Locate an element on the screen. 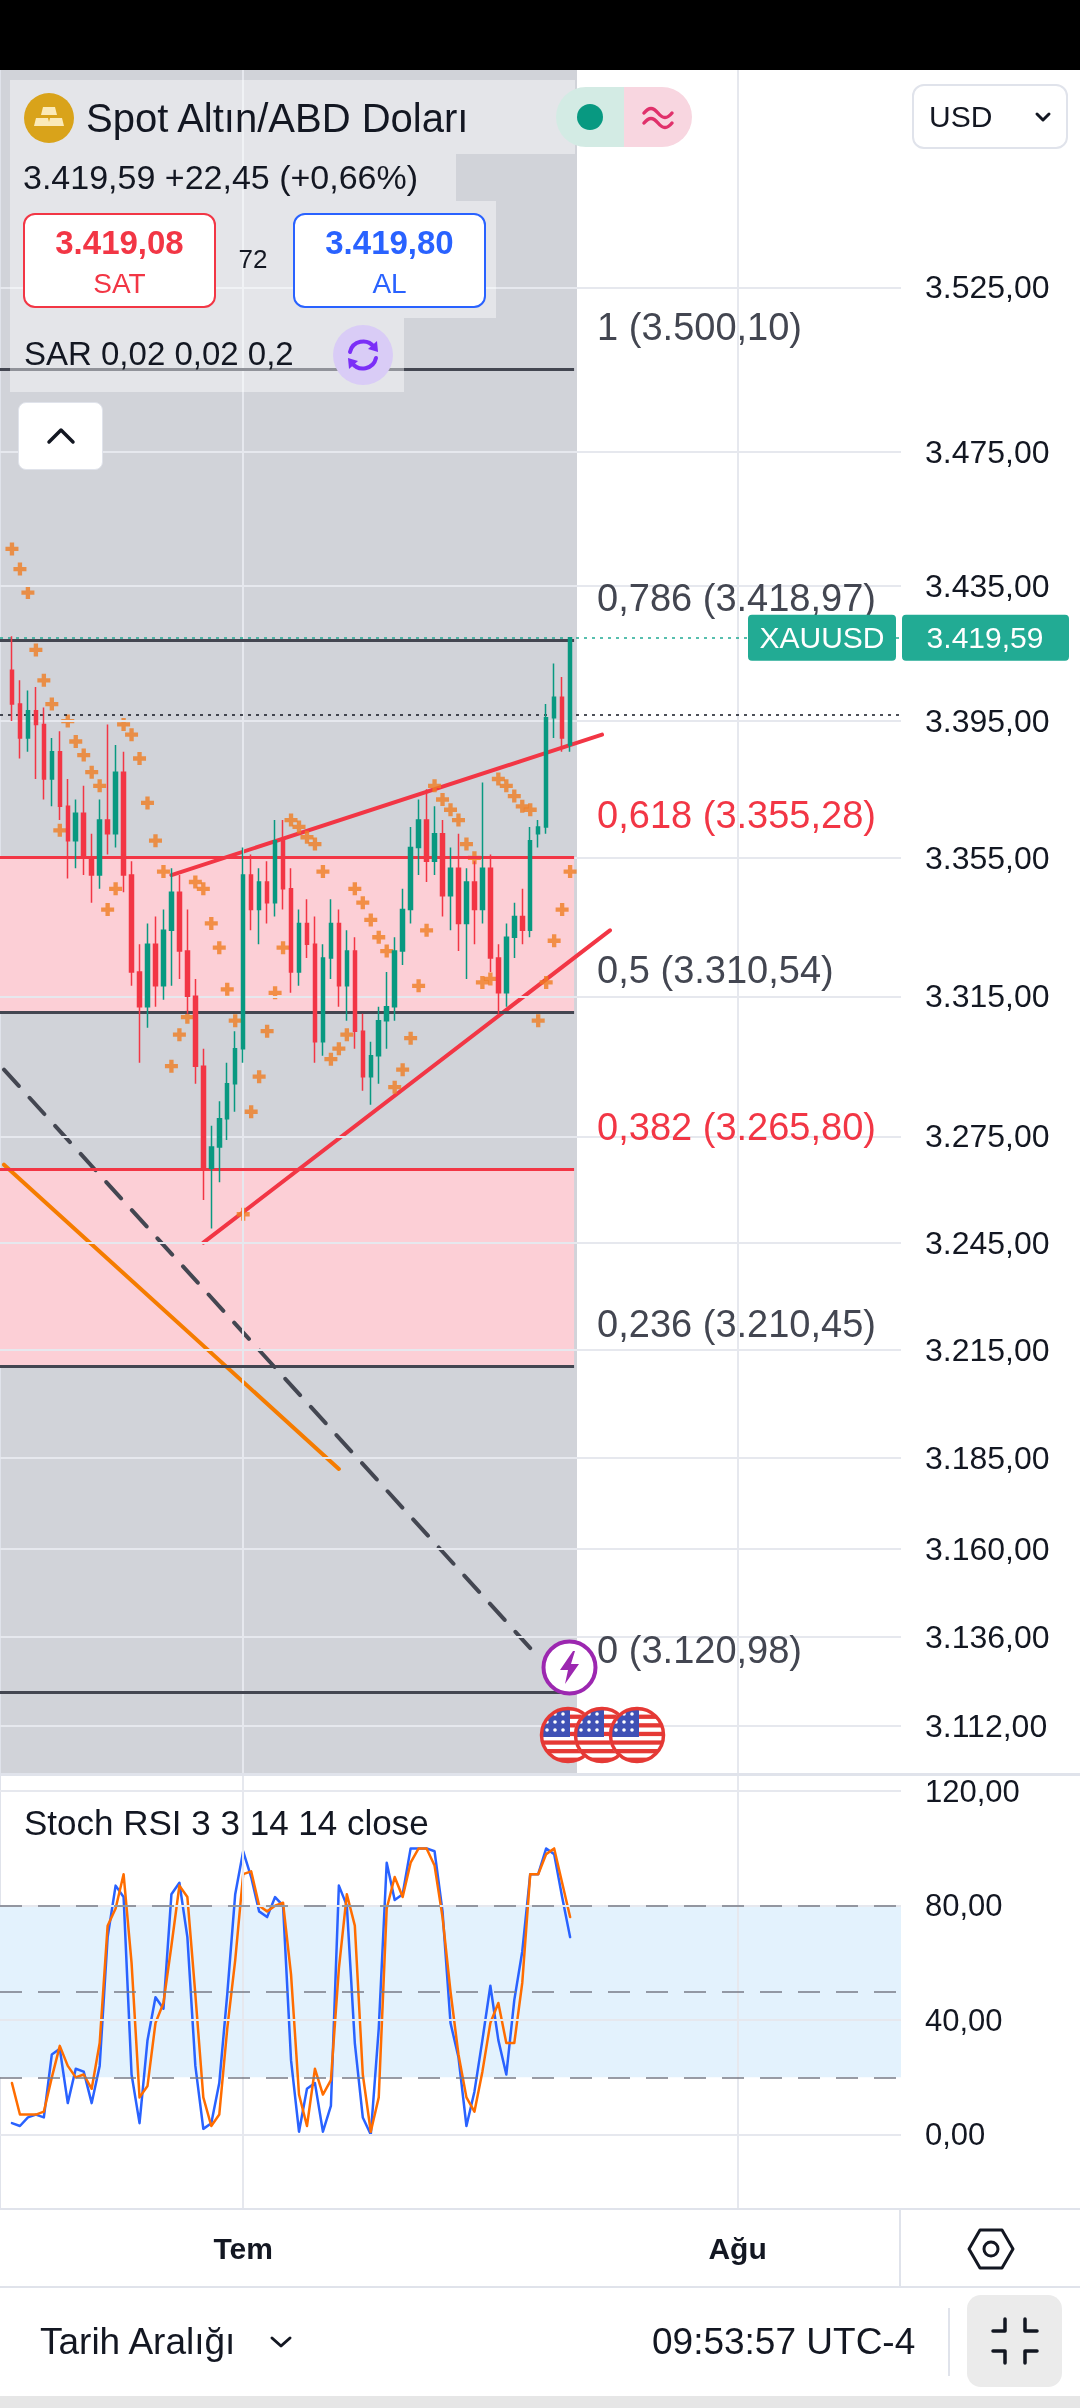 This screenshot has width=1080, height=2408. ref-line-label: 0,5 (3.310,54) is located at coordinates (715, 969).